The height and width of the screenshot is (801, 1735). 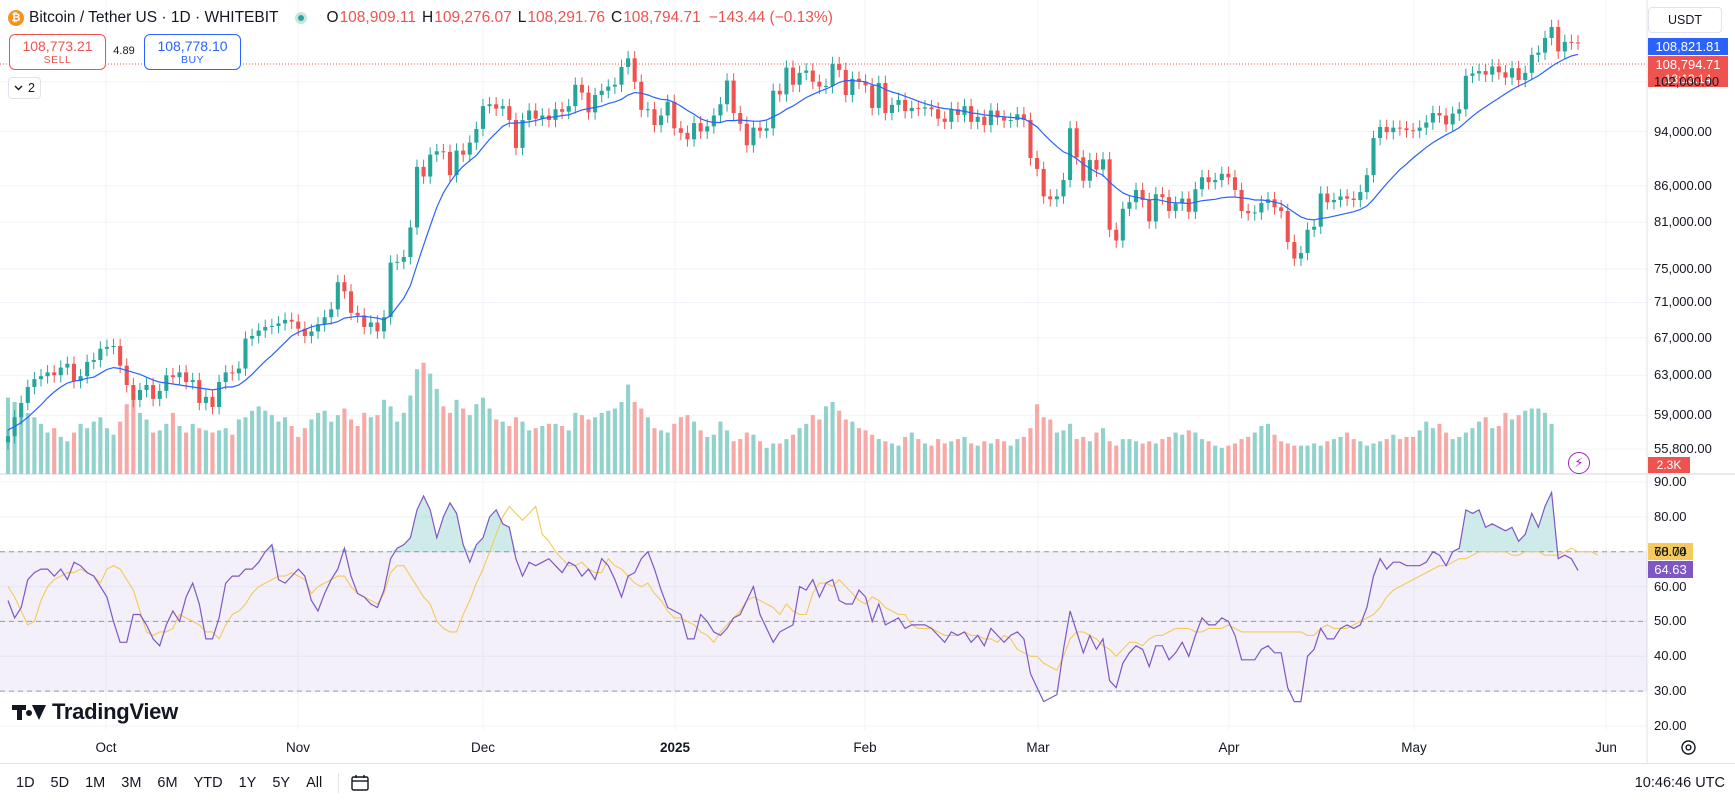 What do you see at coordinates (247, 782) in the screenshot?
I see `range-button-1y: 1Y` at bounding box center [247, 782].